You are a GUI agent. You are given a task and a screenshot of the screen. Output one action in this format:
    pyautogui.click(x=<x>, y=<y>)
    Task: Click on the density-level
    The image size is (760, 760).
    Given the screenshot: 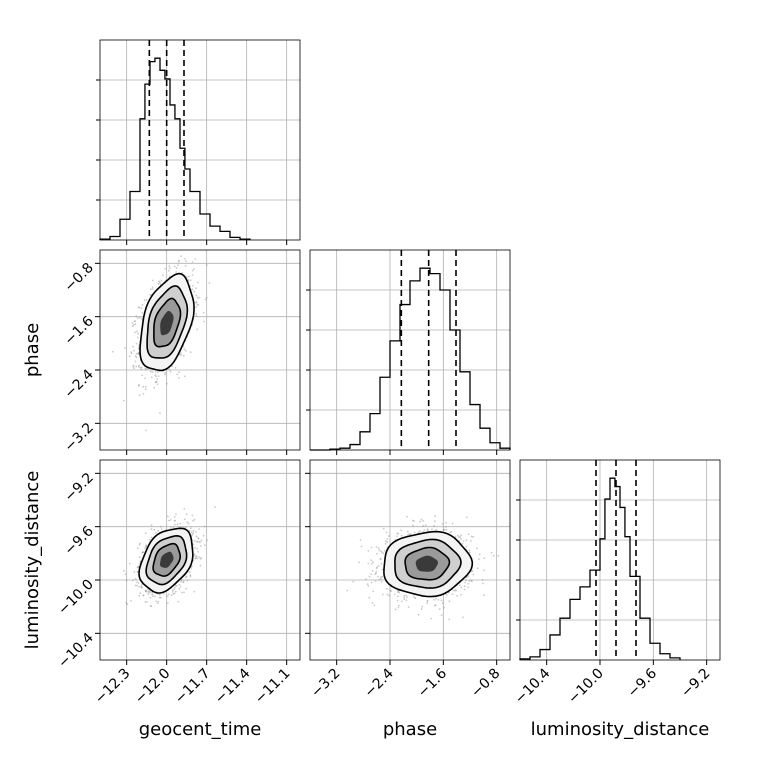 What is the action you would take?
    pyautogui.click(x=426, y=563)
    